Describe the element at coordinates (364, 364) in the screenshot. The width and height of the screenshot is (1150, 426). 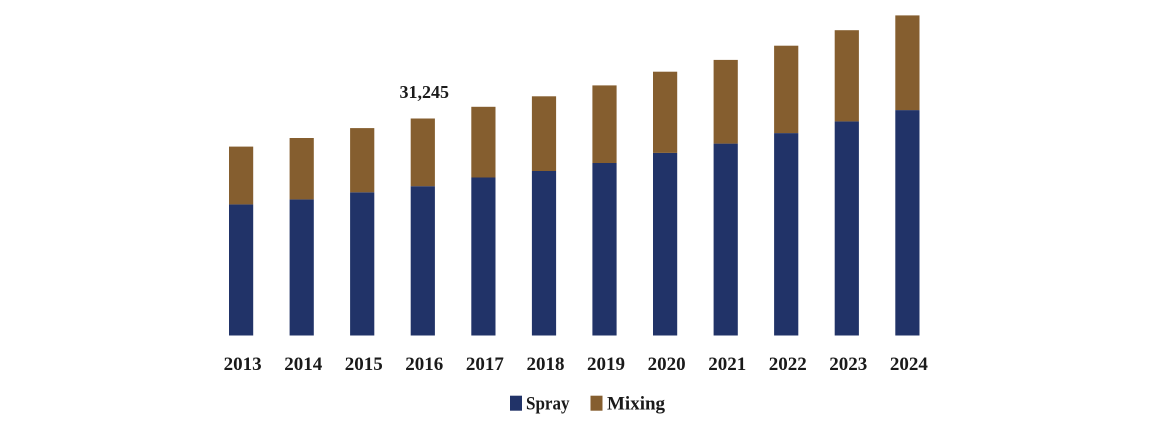
I see `svg-text: 2015` at that location.